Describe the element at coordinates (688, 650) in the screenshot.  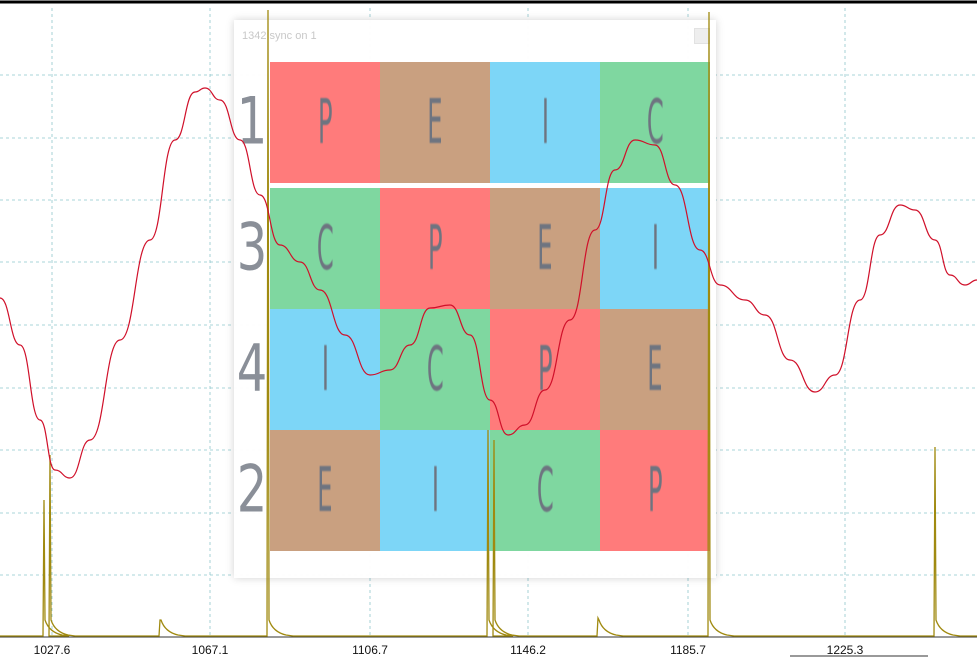
I see `x-tick-label: 1185.7` at that location.